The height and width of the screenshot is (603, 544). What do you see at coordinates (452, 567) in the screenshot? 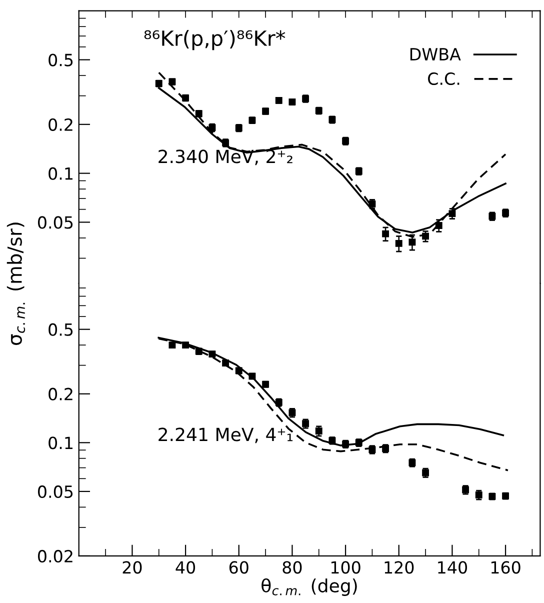
I see `x-tick-label: 140` at bounding box center [452, 567].